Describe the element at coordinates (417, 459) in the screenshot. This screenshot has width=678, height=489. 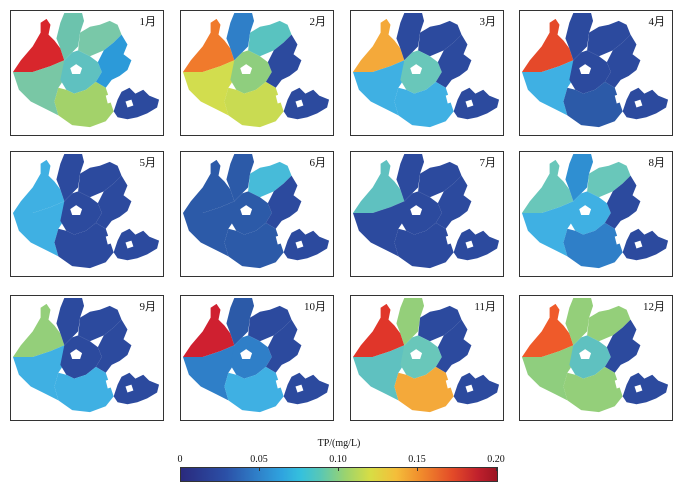
I see `colorbar-tick-3: 0.15` at that location.